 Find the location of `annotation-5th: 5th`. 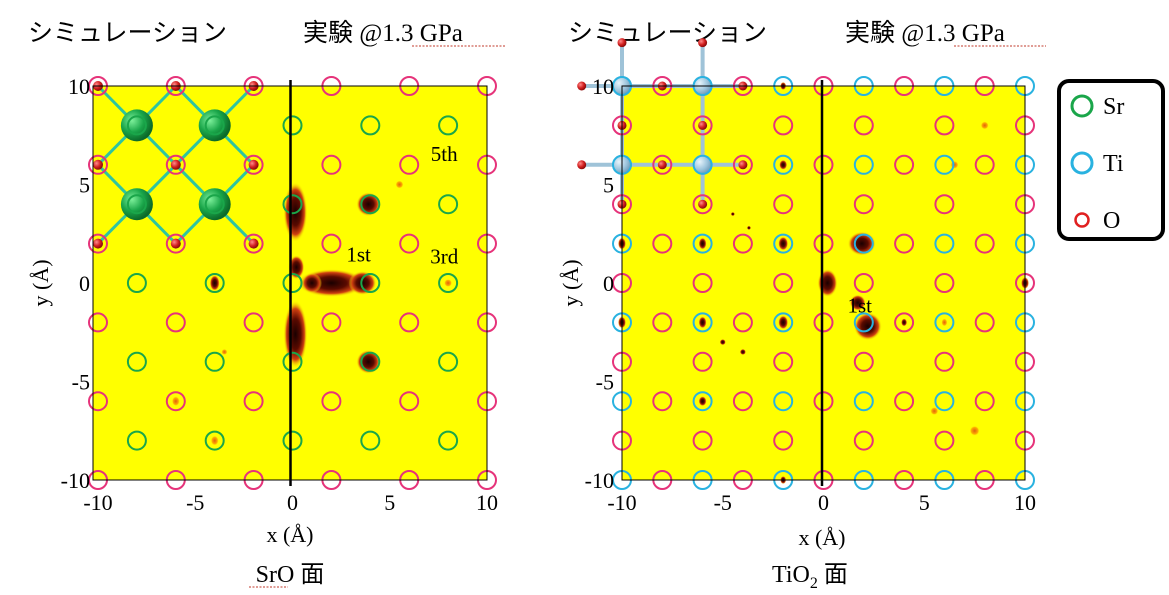

annotation-5th: 5th is located at coordinates (444, 154).